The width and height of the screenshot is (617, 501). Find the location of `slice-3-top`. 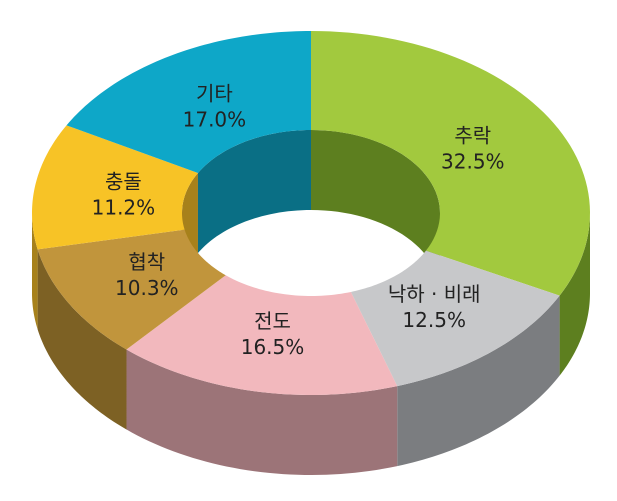

slice-3-top is located at coordinates (131, 289).